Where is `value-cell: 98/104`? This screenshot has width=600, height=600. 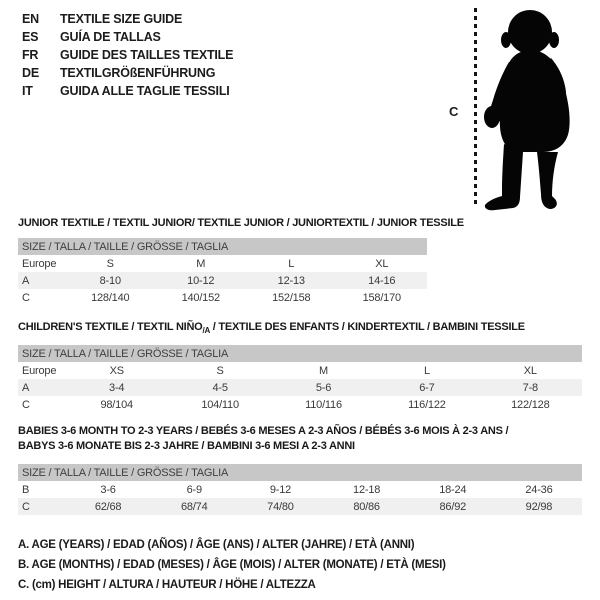
value-cell: 98/104 is located at coordinates (116, 404).